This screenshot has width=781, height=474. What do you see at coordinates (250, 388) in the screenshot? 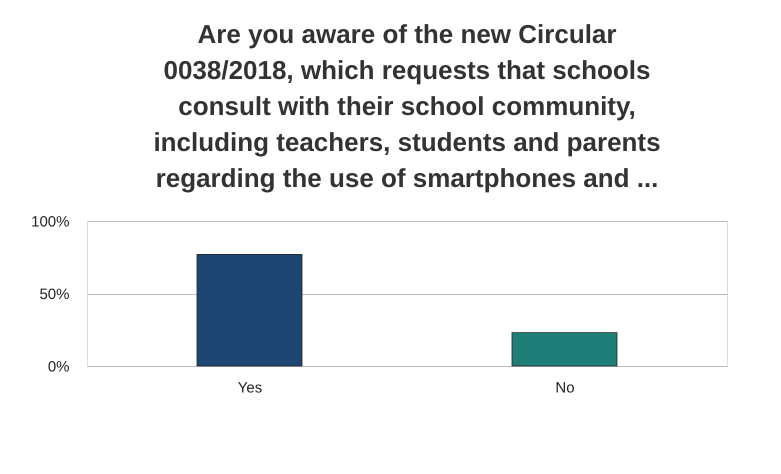
I see `x-tick-label: Yes` at bounding box center [250, 388].